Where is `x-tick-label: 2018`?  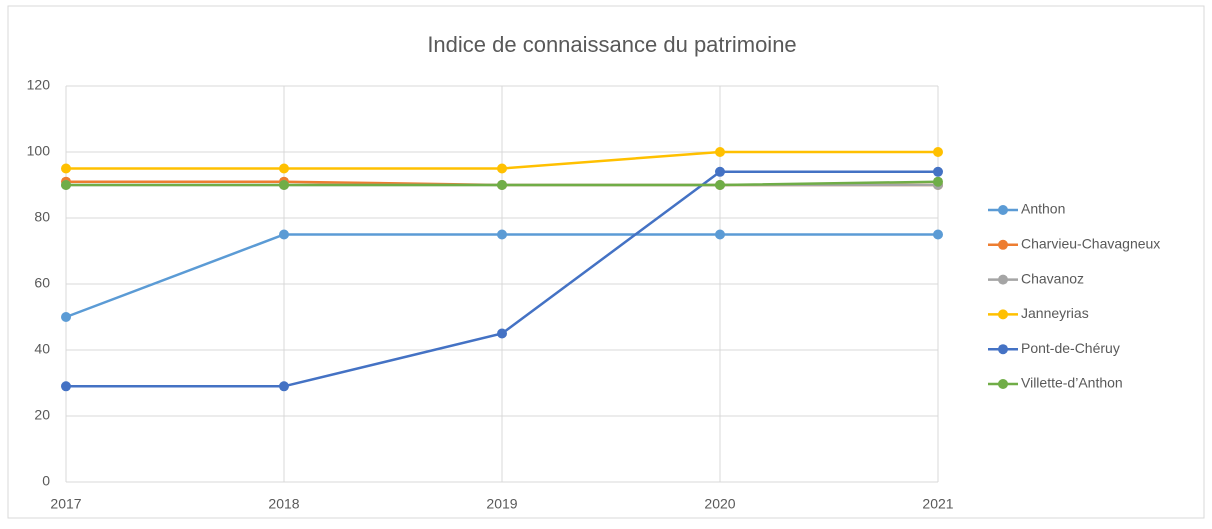 x-tick-label: 2018 is located at coordinates (283, 504).